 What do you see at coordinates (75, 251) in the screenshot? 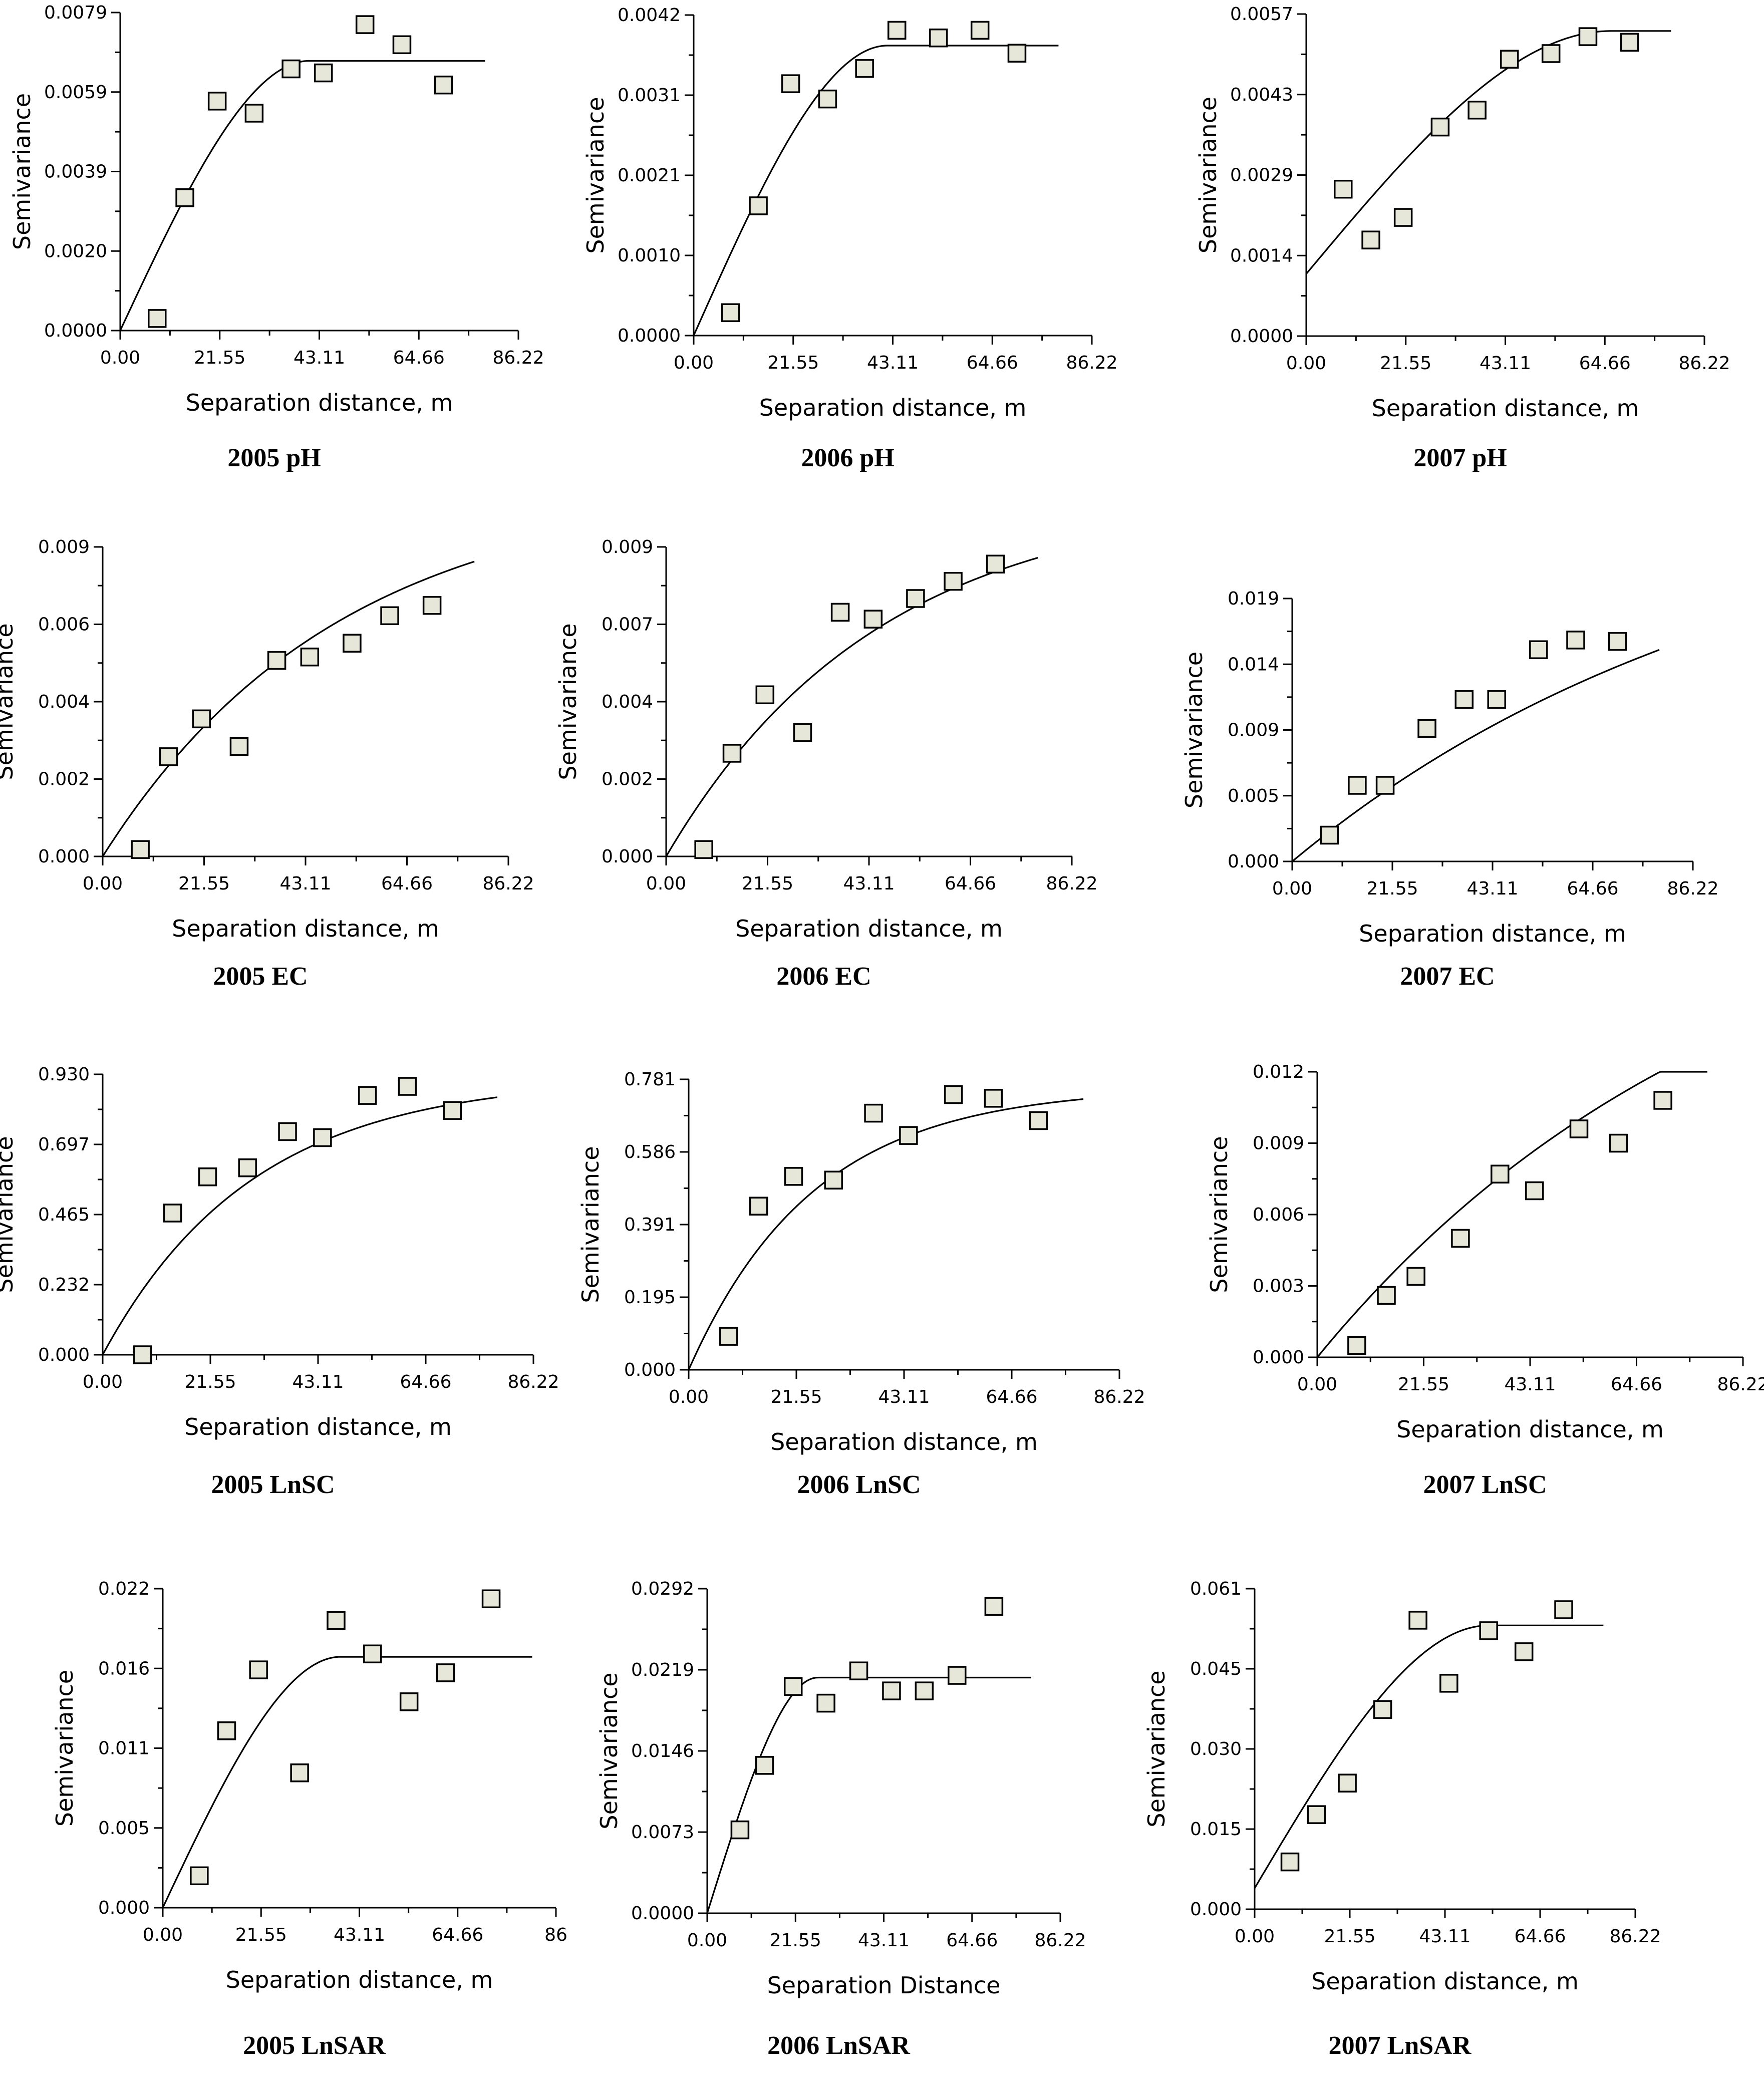
I see `y-tick-label: 0.0020` at bounding box center [75, 251].